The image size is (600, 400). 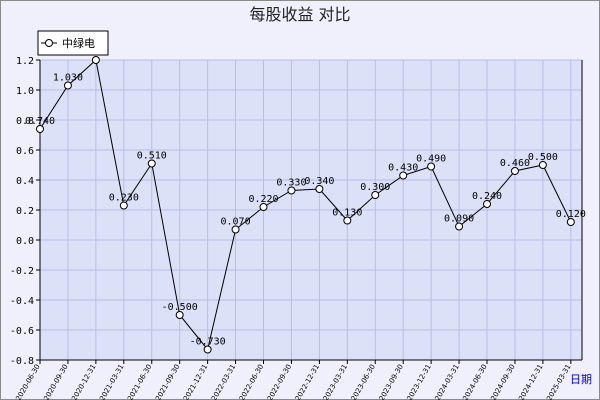 What do you see at coordinates (447, 381) in the screenshot?
I see `x-tick-label: 2024-03-31` at bounding box center [447, 381].